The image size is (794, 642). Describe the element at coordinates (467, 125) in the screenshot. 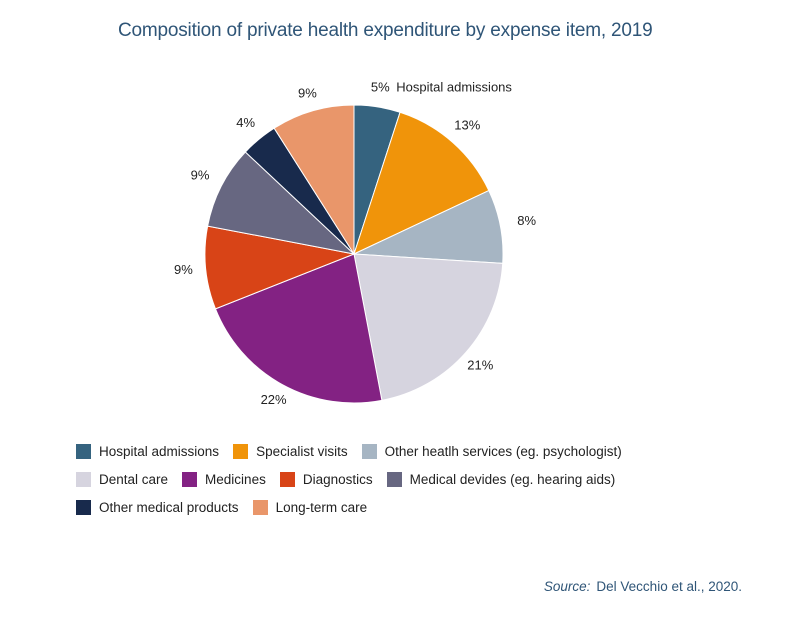

I see `pie-value-label: 13%` at that location.